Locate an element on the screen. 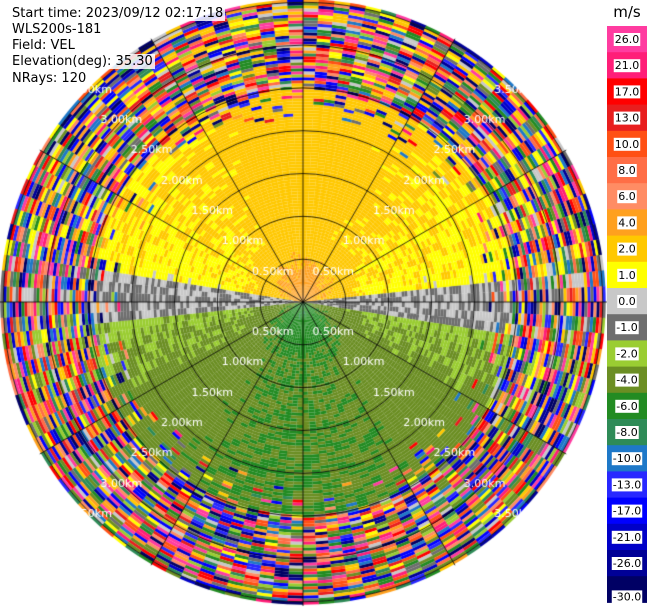  colorbar-tick-label: -10.0 is located at coordinates (627, 458).